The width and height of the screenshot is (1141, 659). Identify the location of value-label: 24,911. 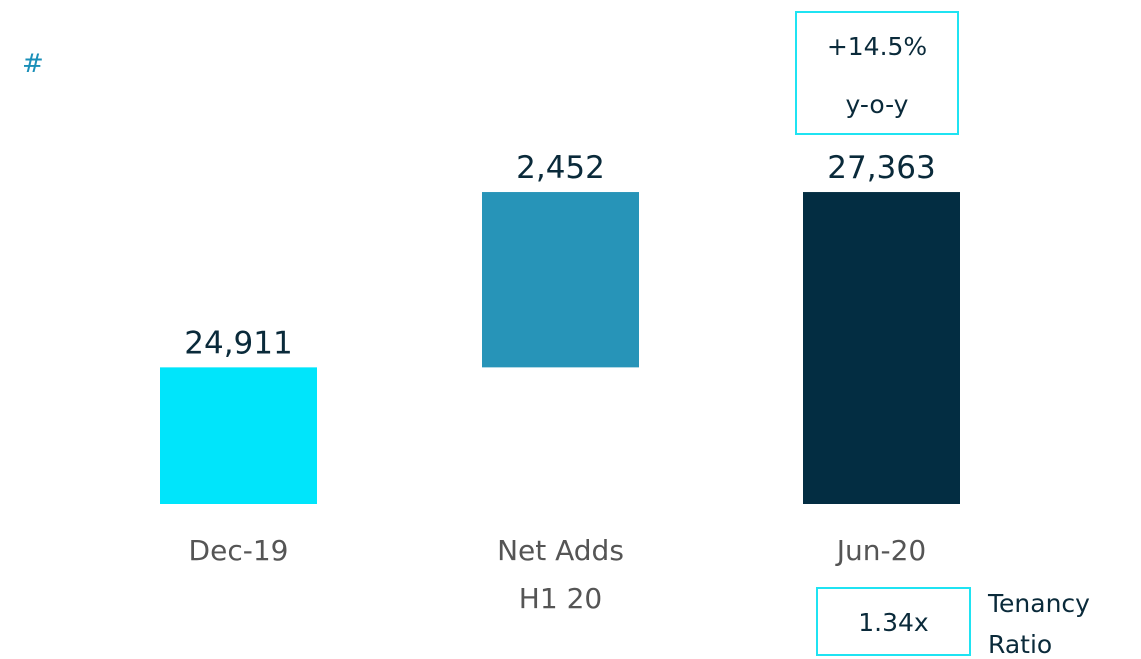
(238, 343).